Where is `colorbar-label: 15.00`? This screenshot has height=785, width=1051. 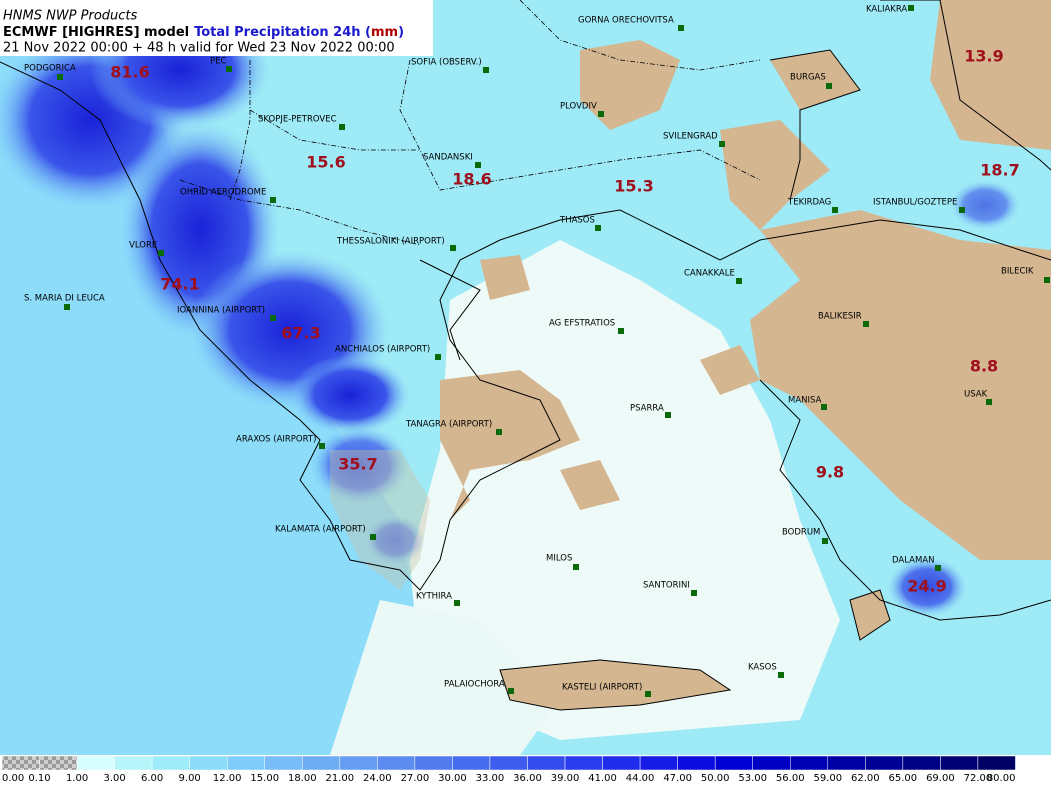
colorbar-label: 15.00 is located at coordinates (264, 778).